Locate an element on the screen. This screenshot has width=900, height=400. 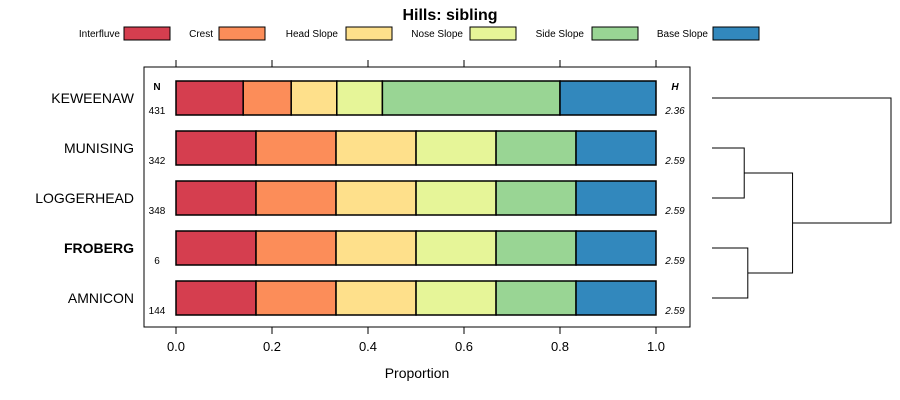
row-h-froberg: 2.59 is located at coordinates (674, 261).